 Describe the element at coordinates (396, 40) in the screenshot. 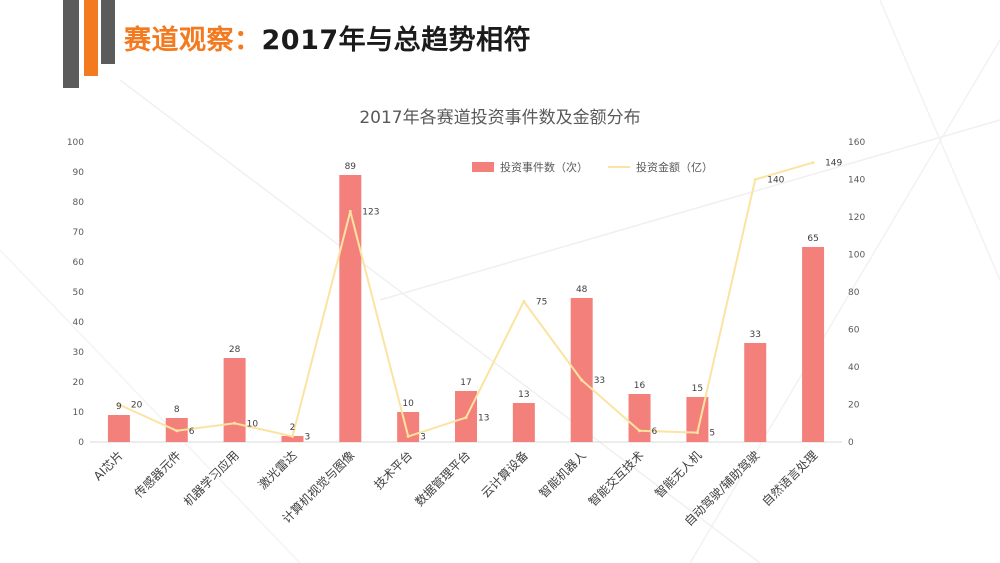

I see `page-title-main: 2017年与总趋势相符` at that location.